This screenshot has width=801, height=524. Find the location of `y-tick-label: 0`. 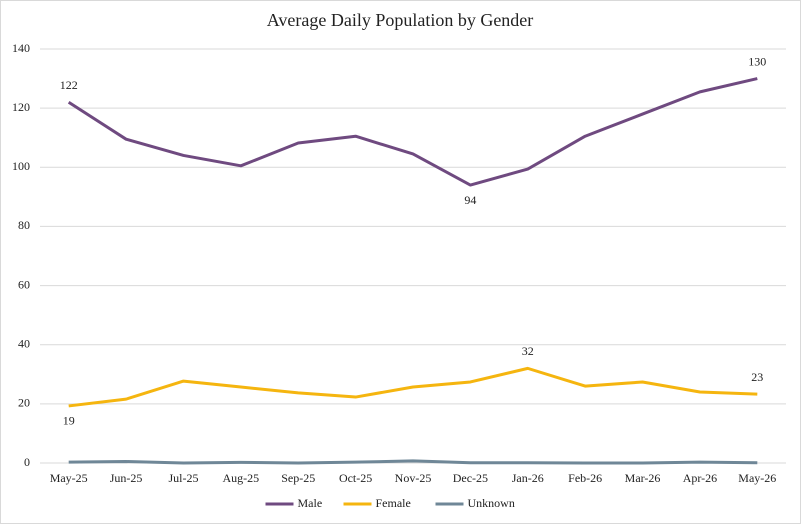

y-tick-label: 0 is located at coordinates (27, 462).